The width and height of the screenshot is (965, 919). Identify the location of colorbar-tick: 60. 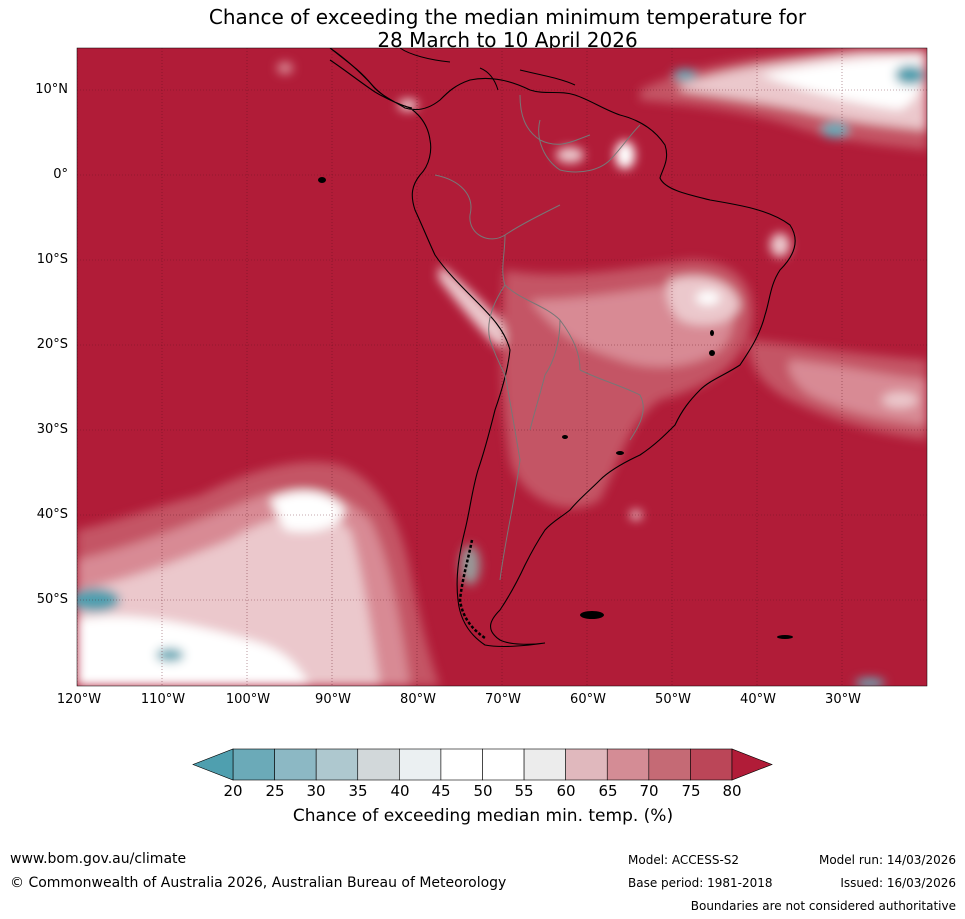
(566, 791).